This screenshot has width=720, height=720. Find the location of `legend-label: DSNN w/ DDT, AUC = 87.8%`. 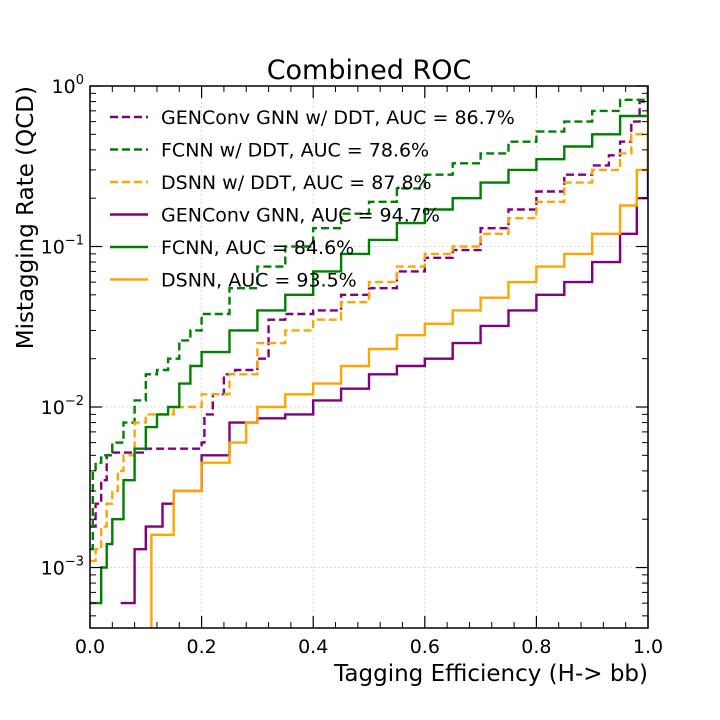

legend-label: DSNN w/ DDT, AUC = 87.8% is located at coordinates (296, 183).